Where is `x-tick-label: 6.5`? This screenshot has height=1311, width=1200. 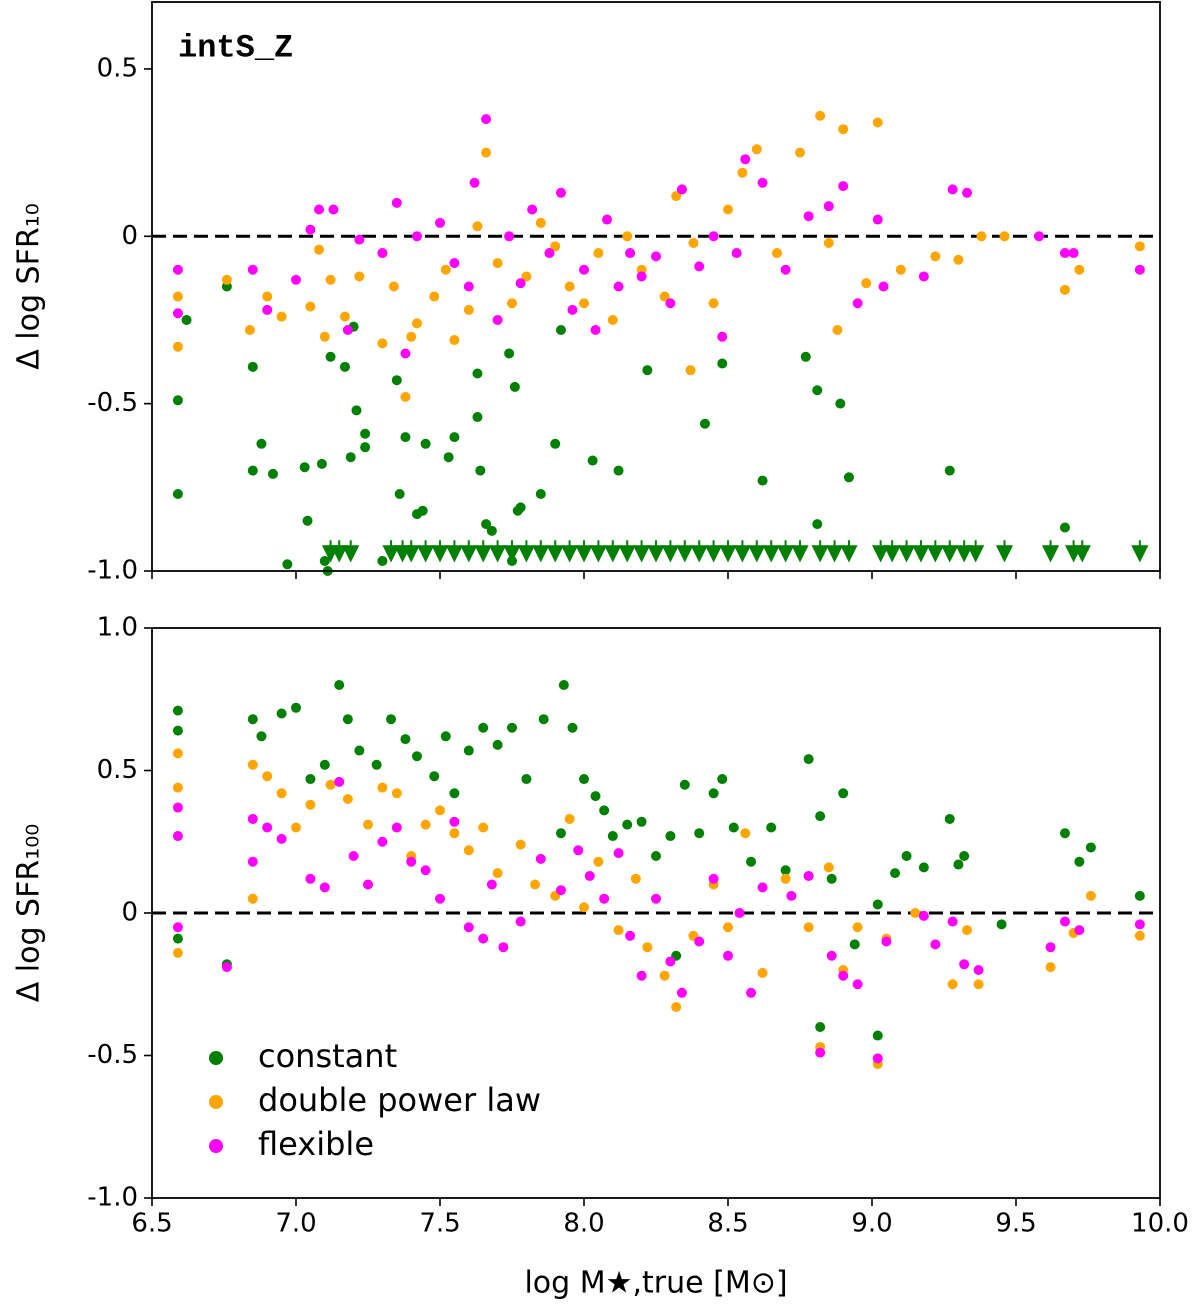 x-tick-label: 6.5 is located at coordinates (151, 1224).